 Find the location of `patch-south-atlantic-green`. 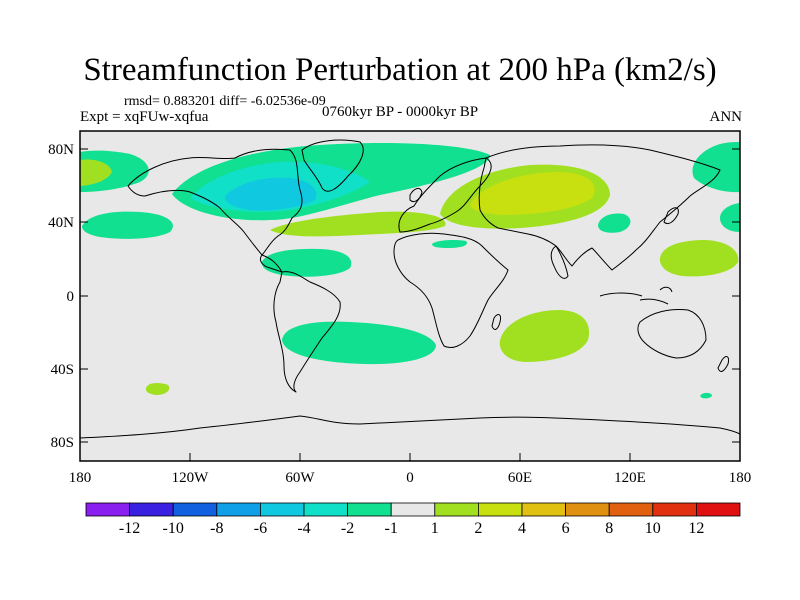

patch-south-atlantic-green is located at coordinates (359, 343).